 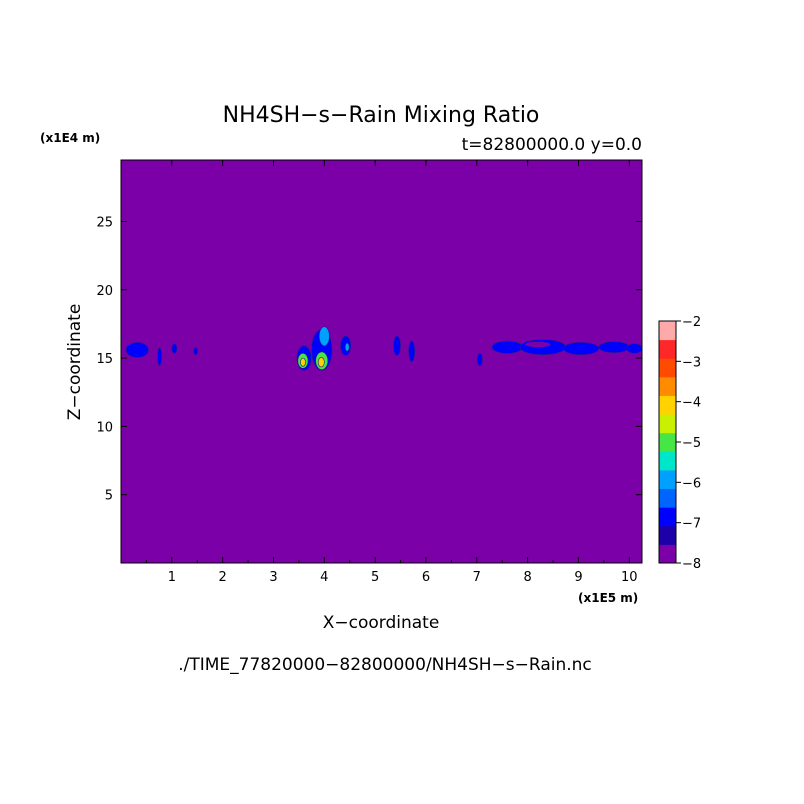 What do you see at coordinates (104, 222) in the screenshot?
I see `y-tick-label: 25` at bounding box center [104, 222].